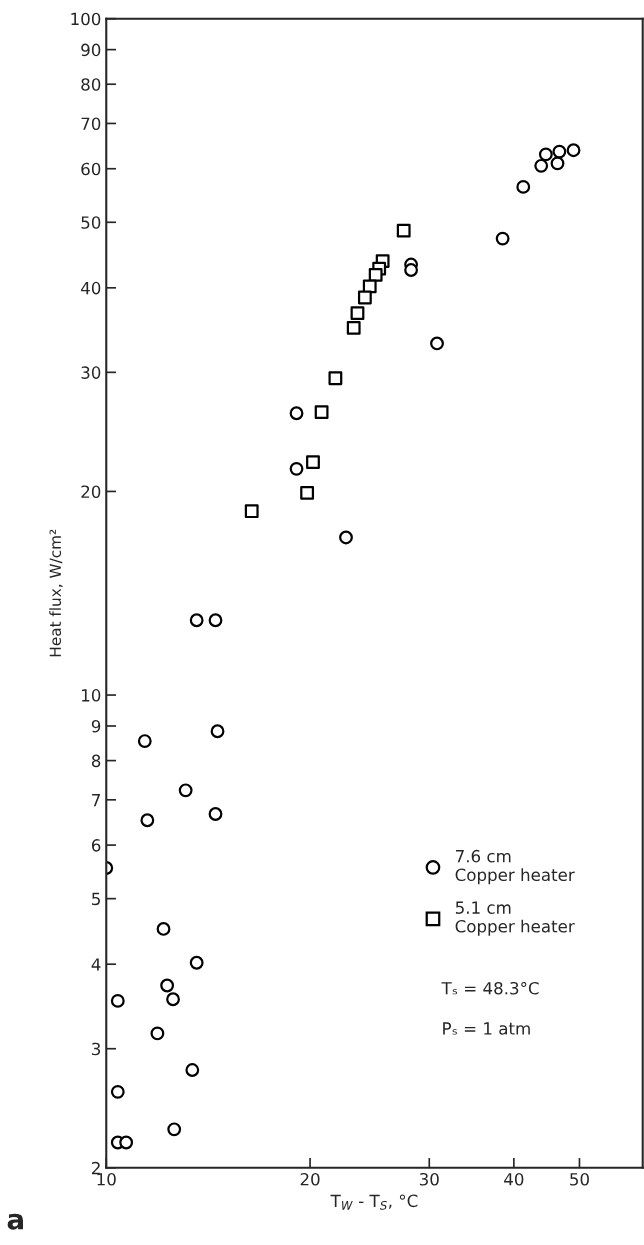 This screenshot has height=1245, width=644. Describe the element at coordinates (91, 288) in the screenshot. I see `y-tick-label: 40` at that location.